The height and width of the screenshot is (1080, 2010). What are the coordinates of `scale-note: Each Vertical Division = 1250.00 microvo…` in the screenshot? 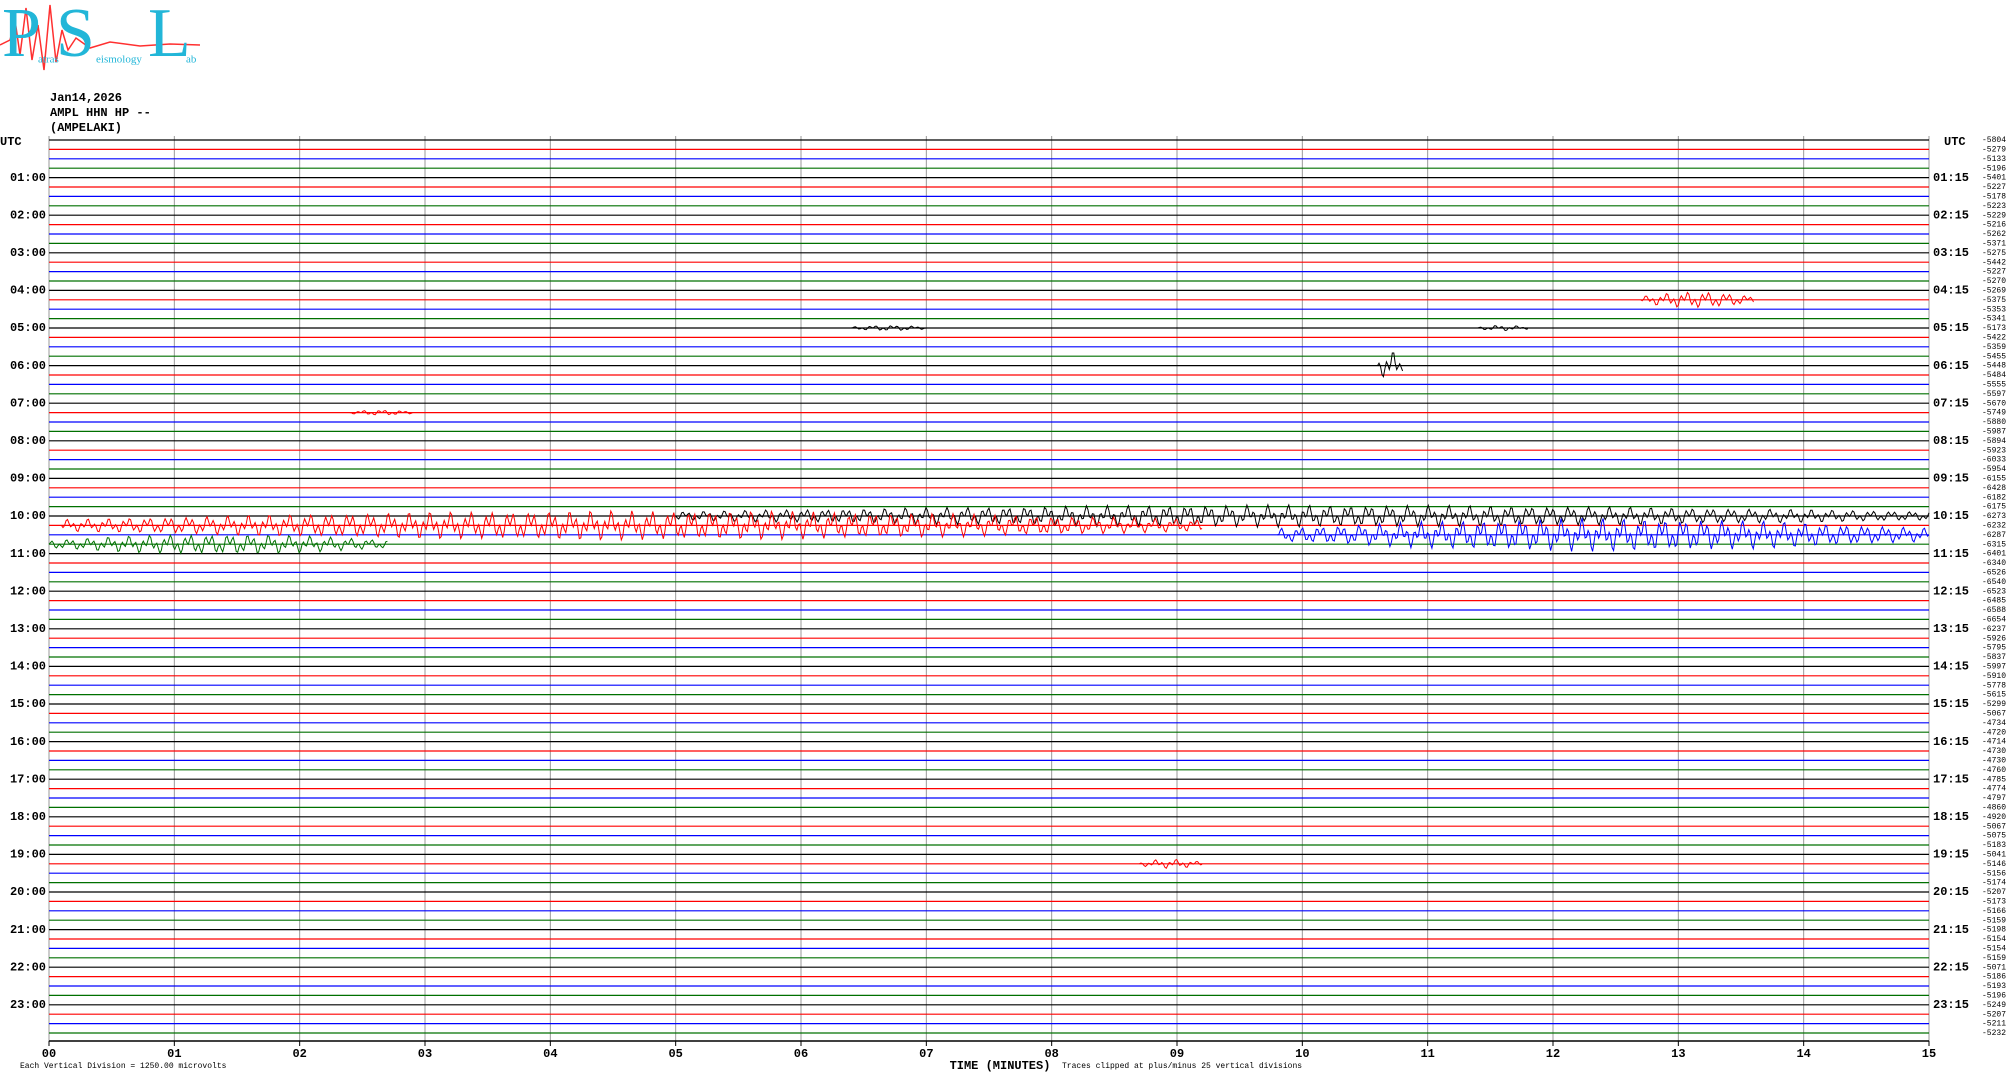 It's located at (123, 1066).